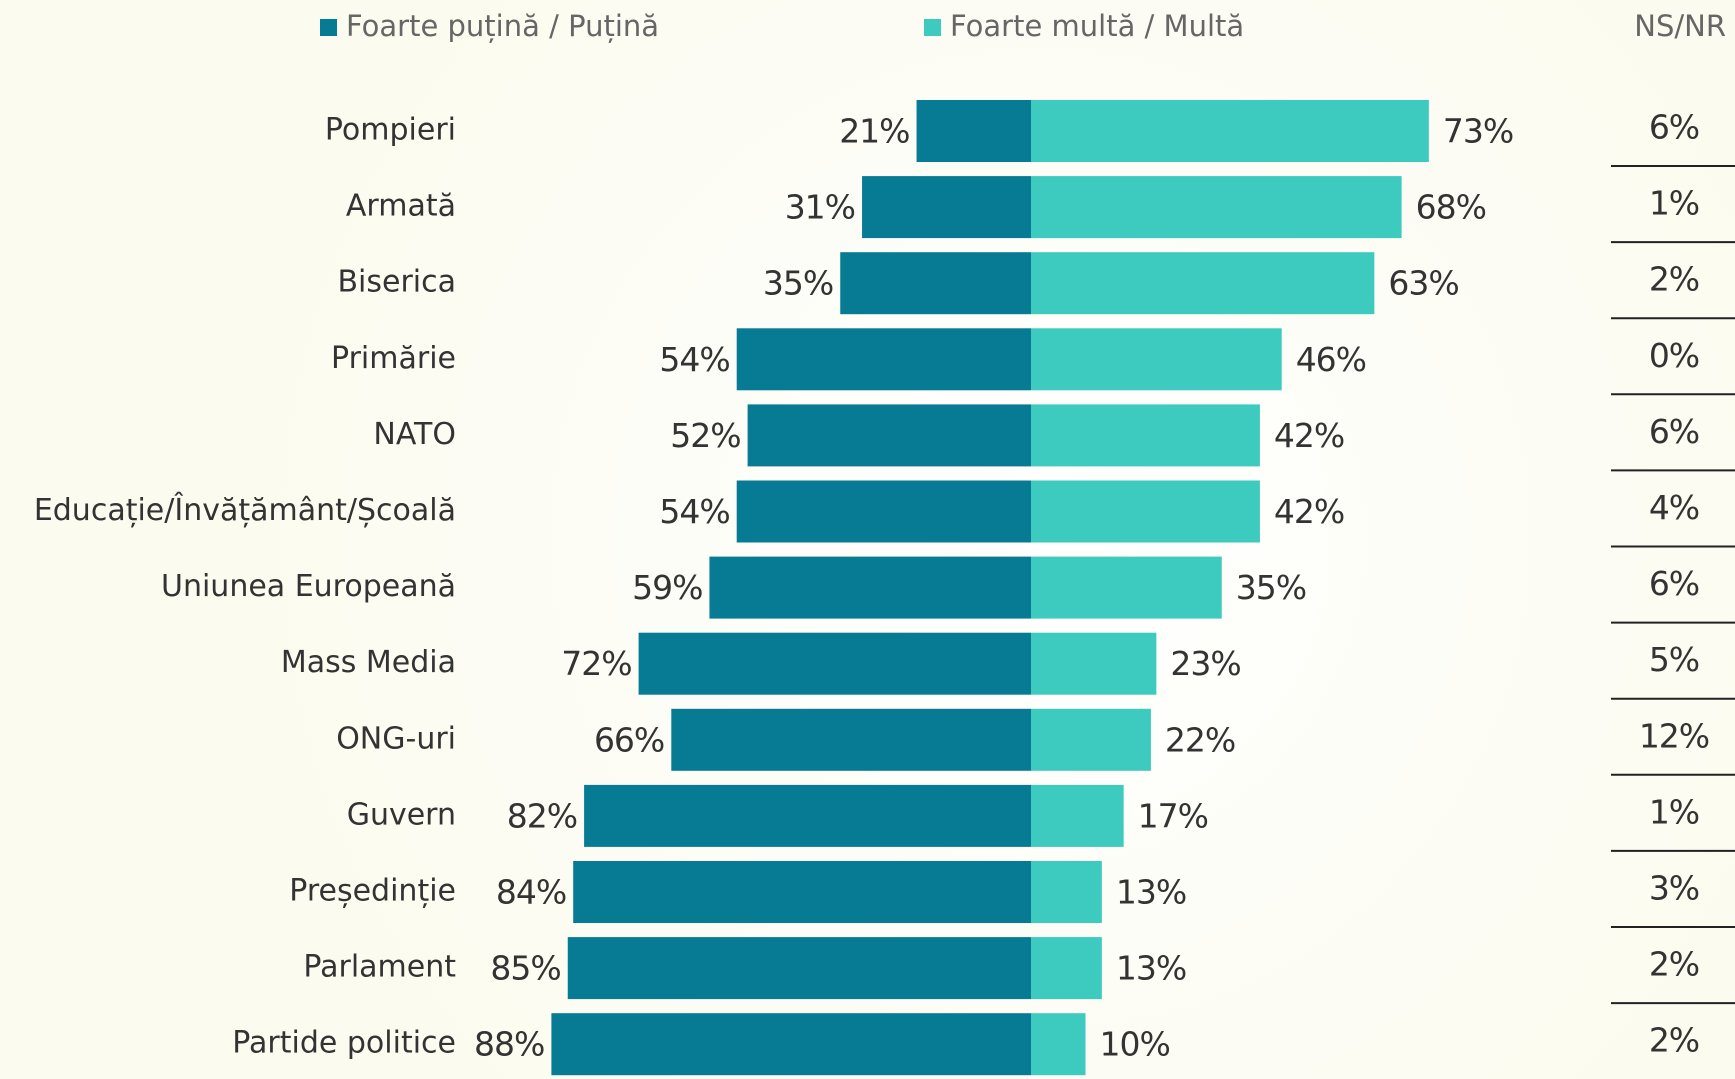 This screenshot has height=1079, width=1735. I want to click on ns-nr-value: 0%, so click(1674, 355).